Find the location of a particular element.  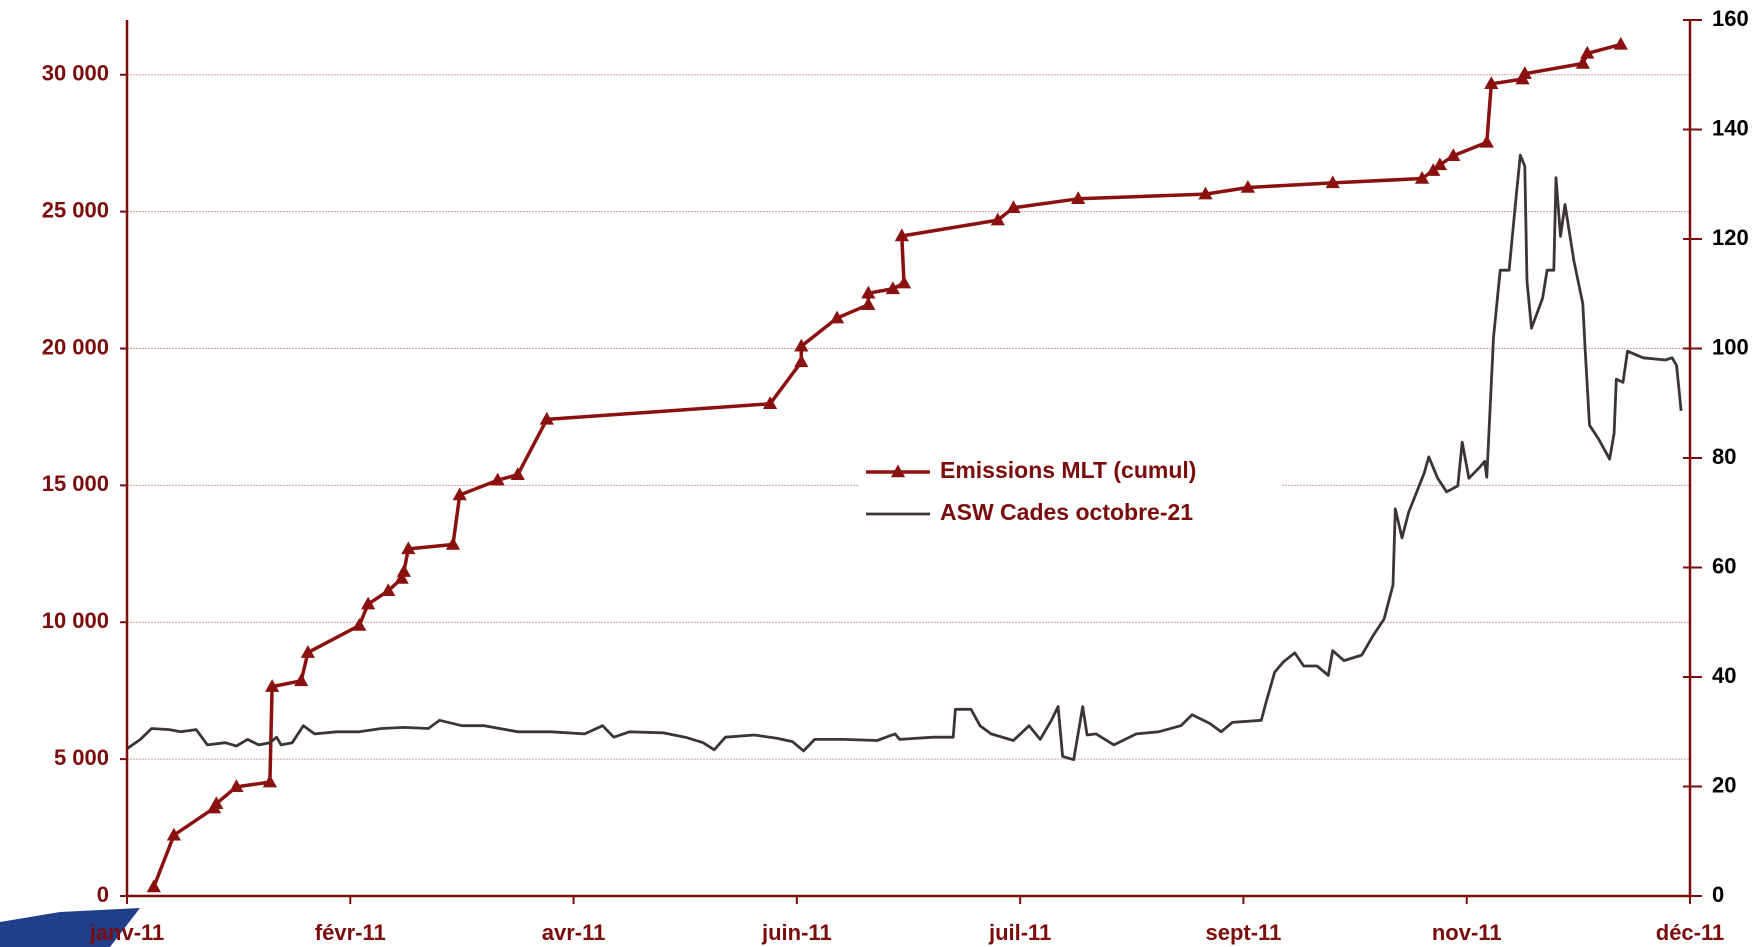

legend-box is located at coordinates (1070, 497).